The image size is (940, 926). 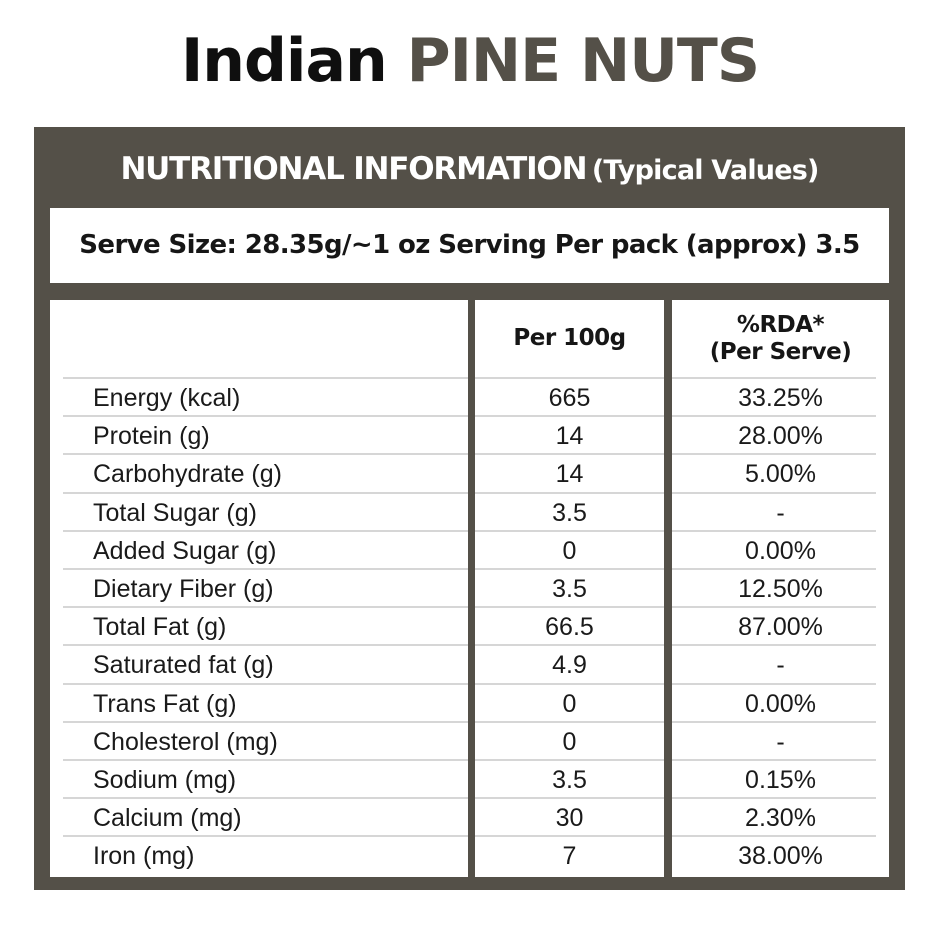 What do you see at coordinates (353, 169) in the screenshot?
I see `panel-heading-main: NUTRITIONAL INFORMATION` at bounding box center [353, 169].